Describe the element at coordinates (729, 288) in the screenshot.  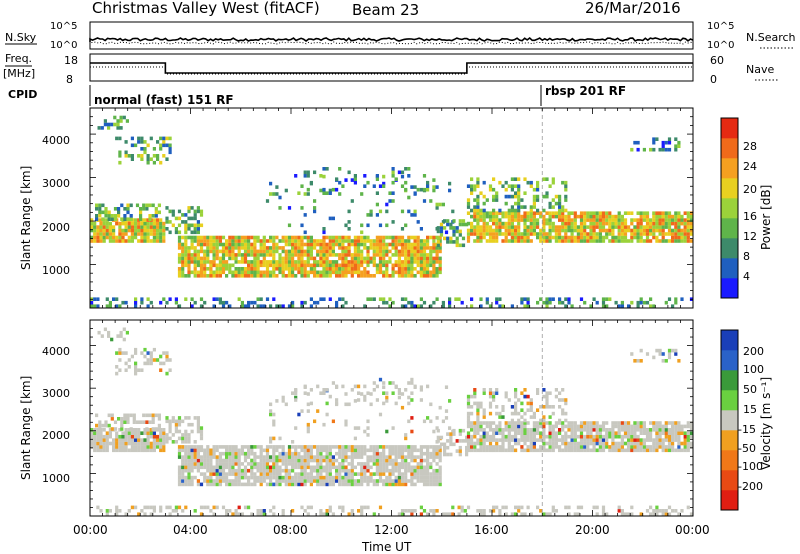
I see `colorbar-swatch` at that location.